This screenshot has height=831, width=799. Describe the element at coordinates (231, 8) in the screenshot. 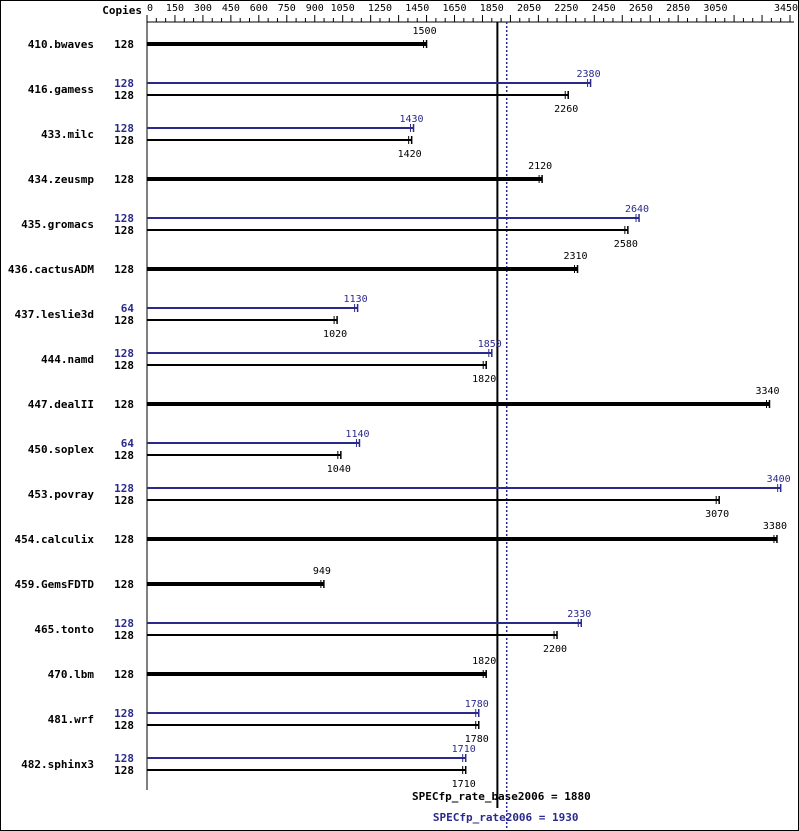

I see `x-tick-label: 450` at that location.